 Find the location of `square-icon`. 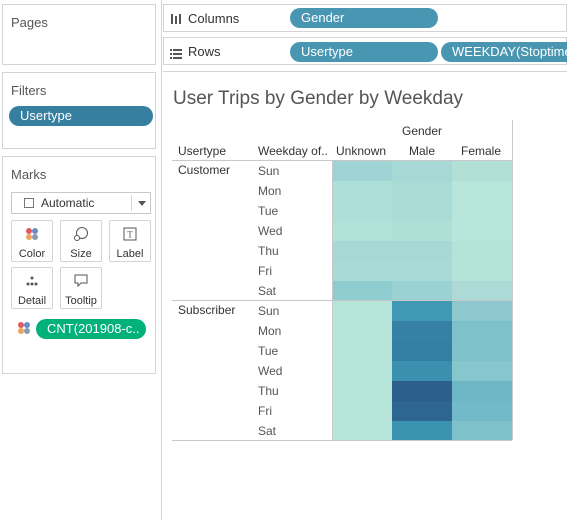

square-icon is located at coordinates (29, 203).